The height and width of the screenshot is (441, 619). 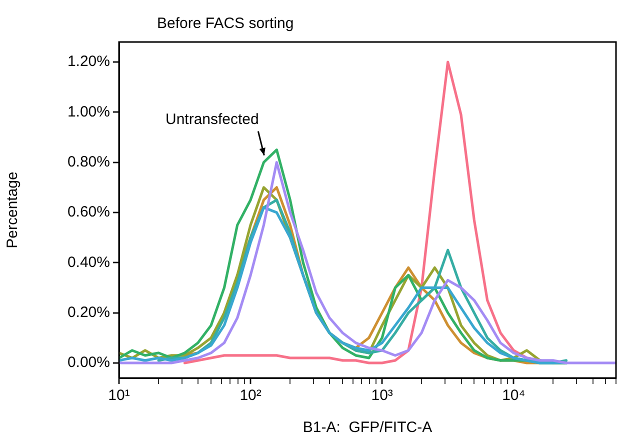 I want to click on annotation: Untransfected, so click(x=212, y=119).